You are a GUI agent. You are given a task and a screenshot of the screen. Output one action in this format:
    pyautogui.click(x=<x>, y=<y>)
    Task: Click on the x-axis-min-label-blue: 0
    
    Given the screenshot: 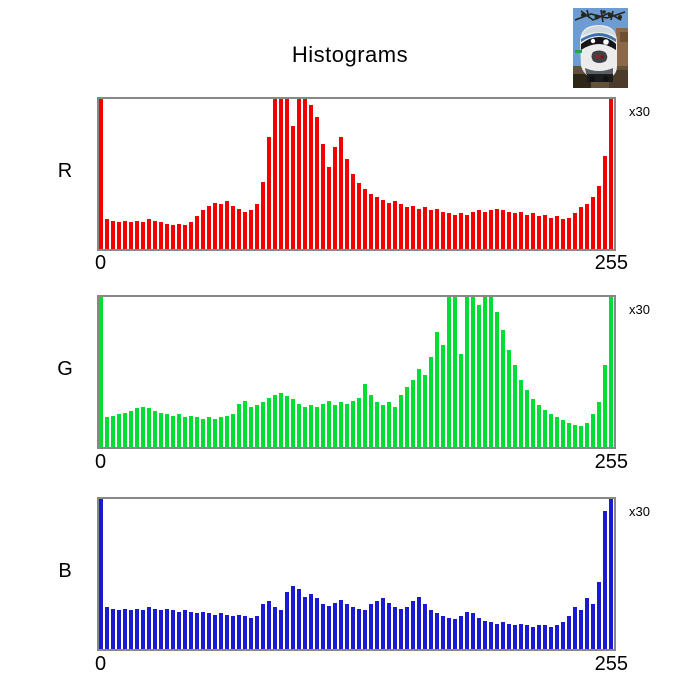 What is the action you would take?
    pyautogui.click(x=101, y=664)
    